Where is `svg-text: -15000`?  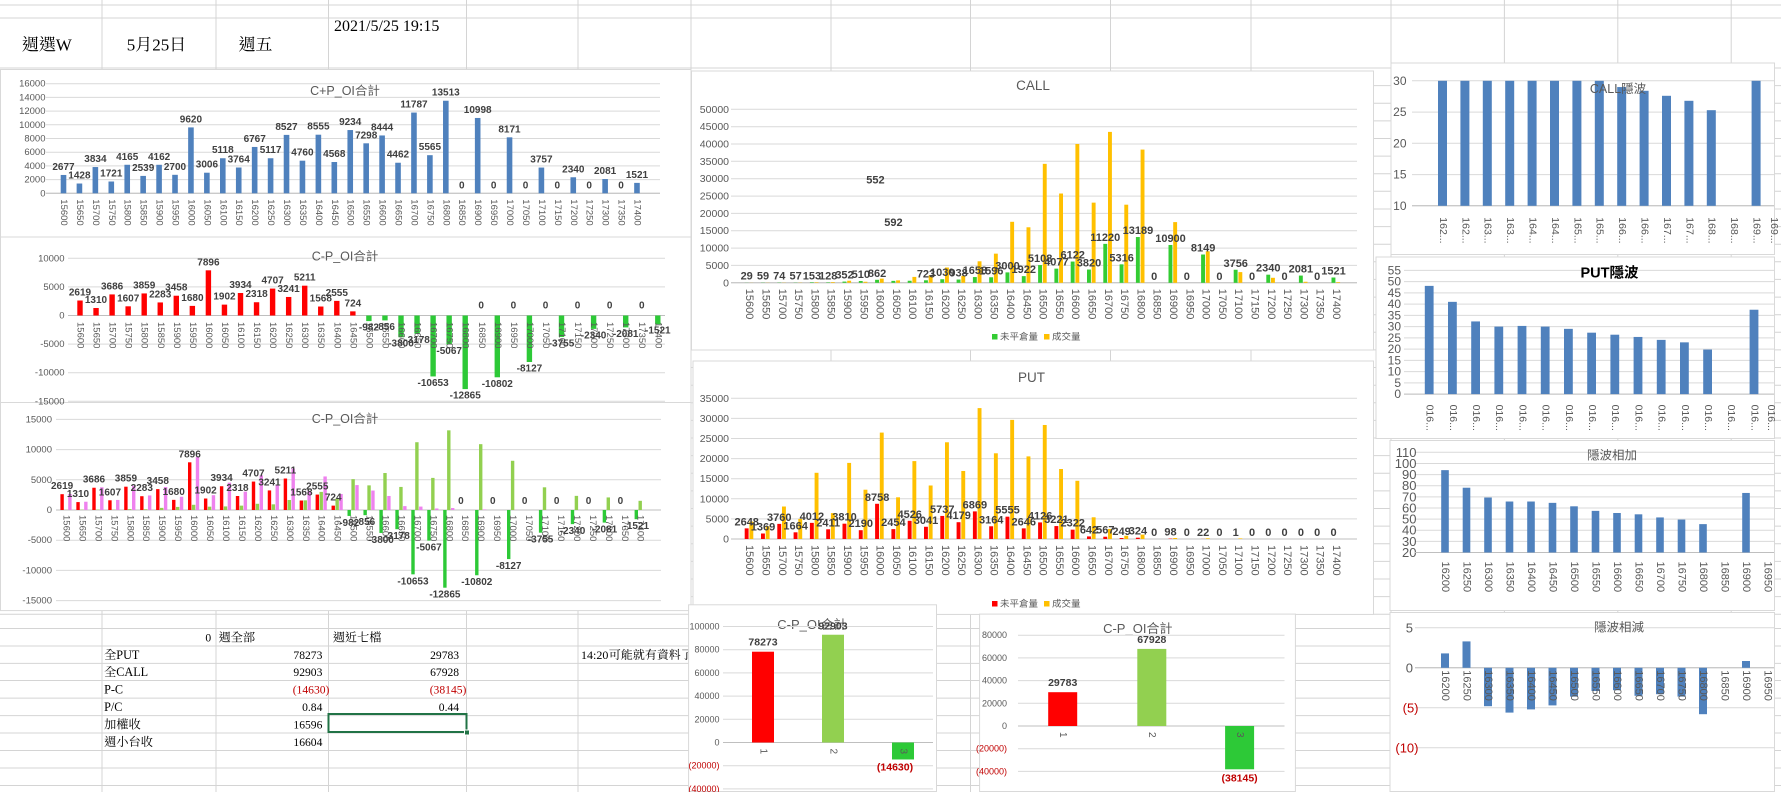 svg-text: -15000 is located at coordinates (50, 401).